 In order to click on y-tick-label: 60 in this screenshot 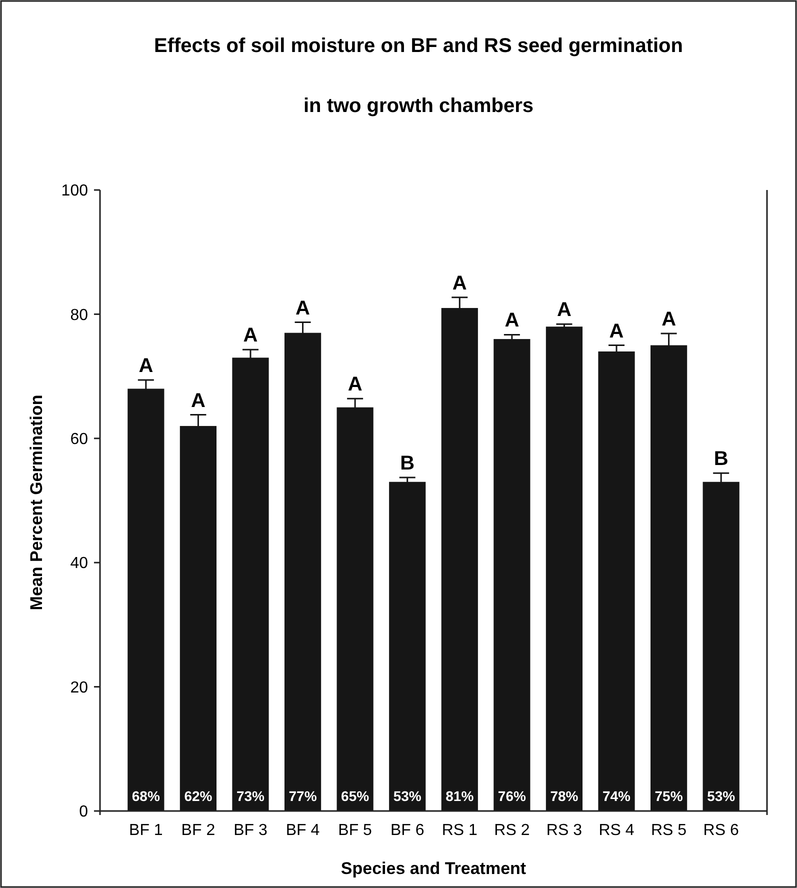, I will do `click(79, 439)`.